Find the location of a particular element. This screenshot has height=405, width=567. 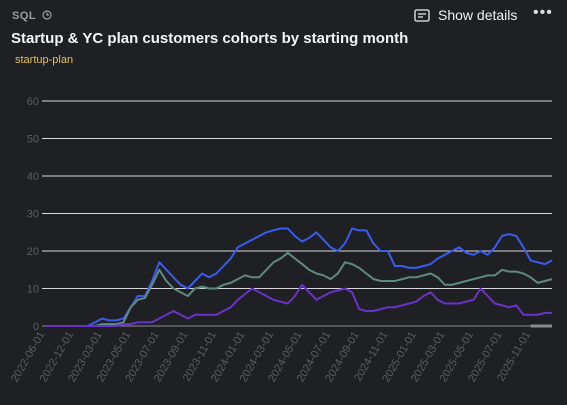

show-details-text: Show details is located at coordinates (478, 15).